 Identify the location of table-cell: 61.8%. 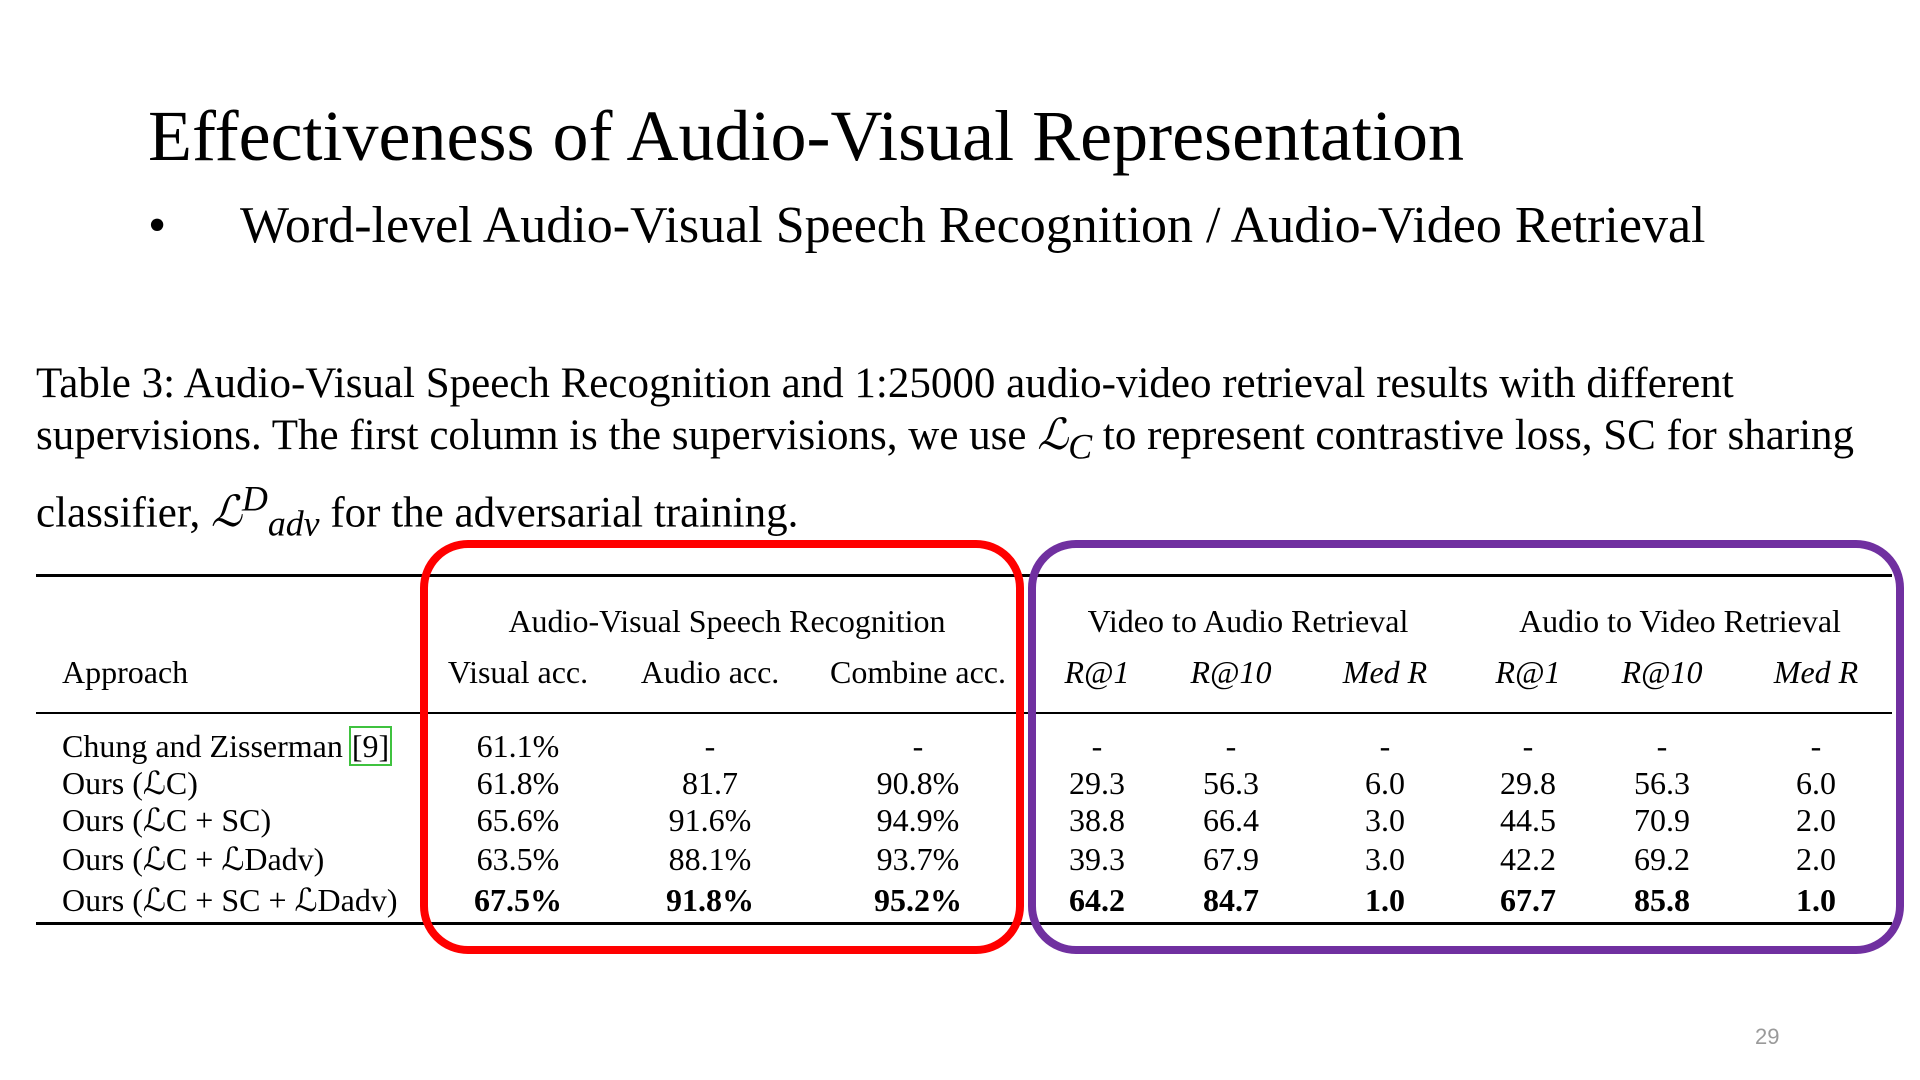
(518, 783).